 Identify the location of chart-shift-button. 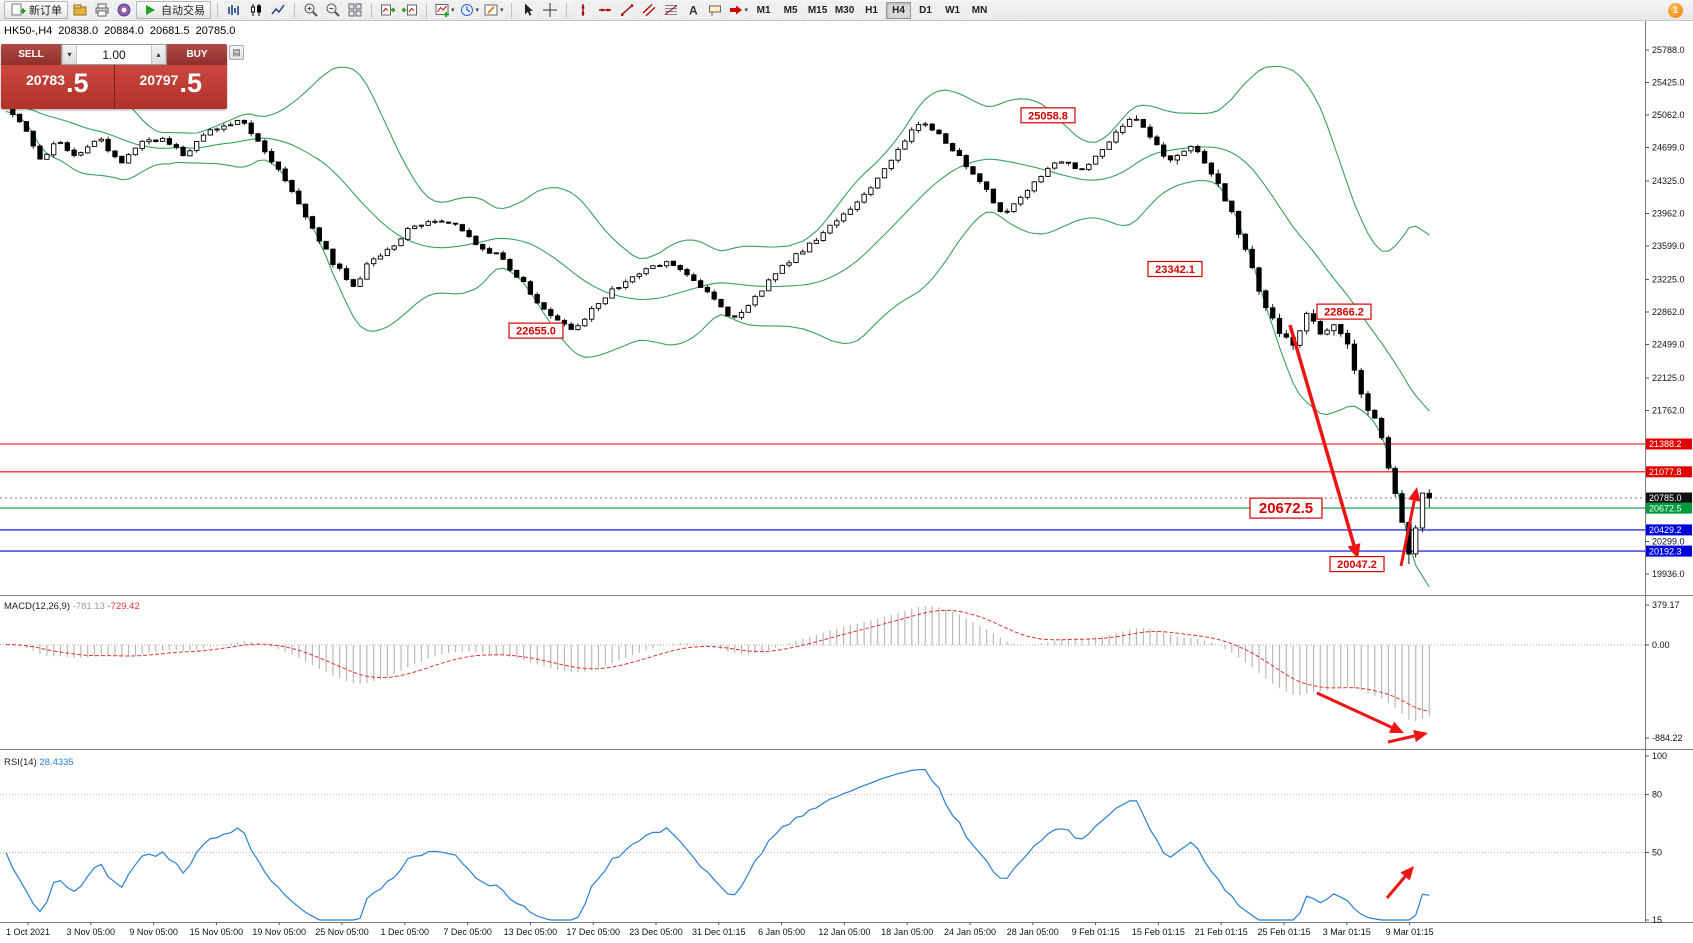
(410, 10).